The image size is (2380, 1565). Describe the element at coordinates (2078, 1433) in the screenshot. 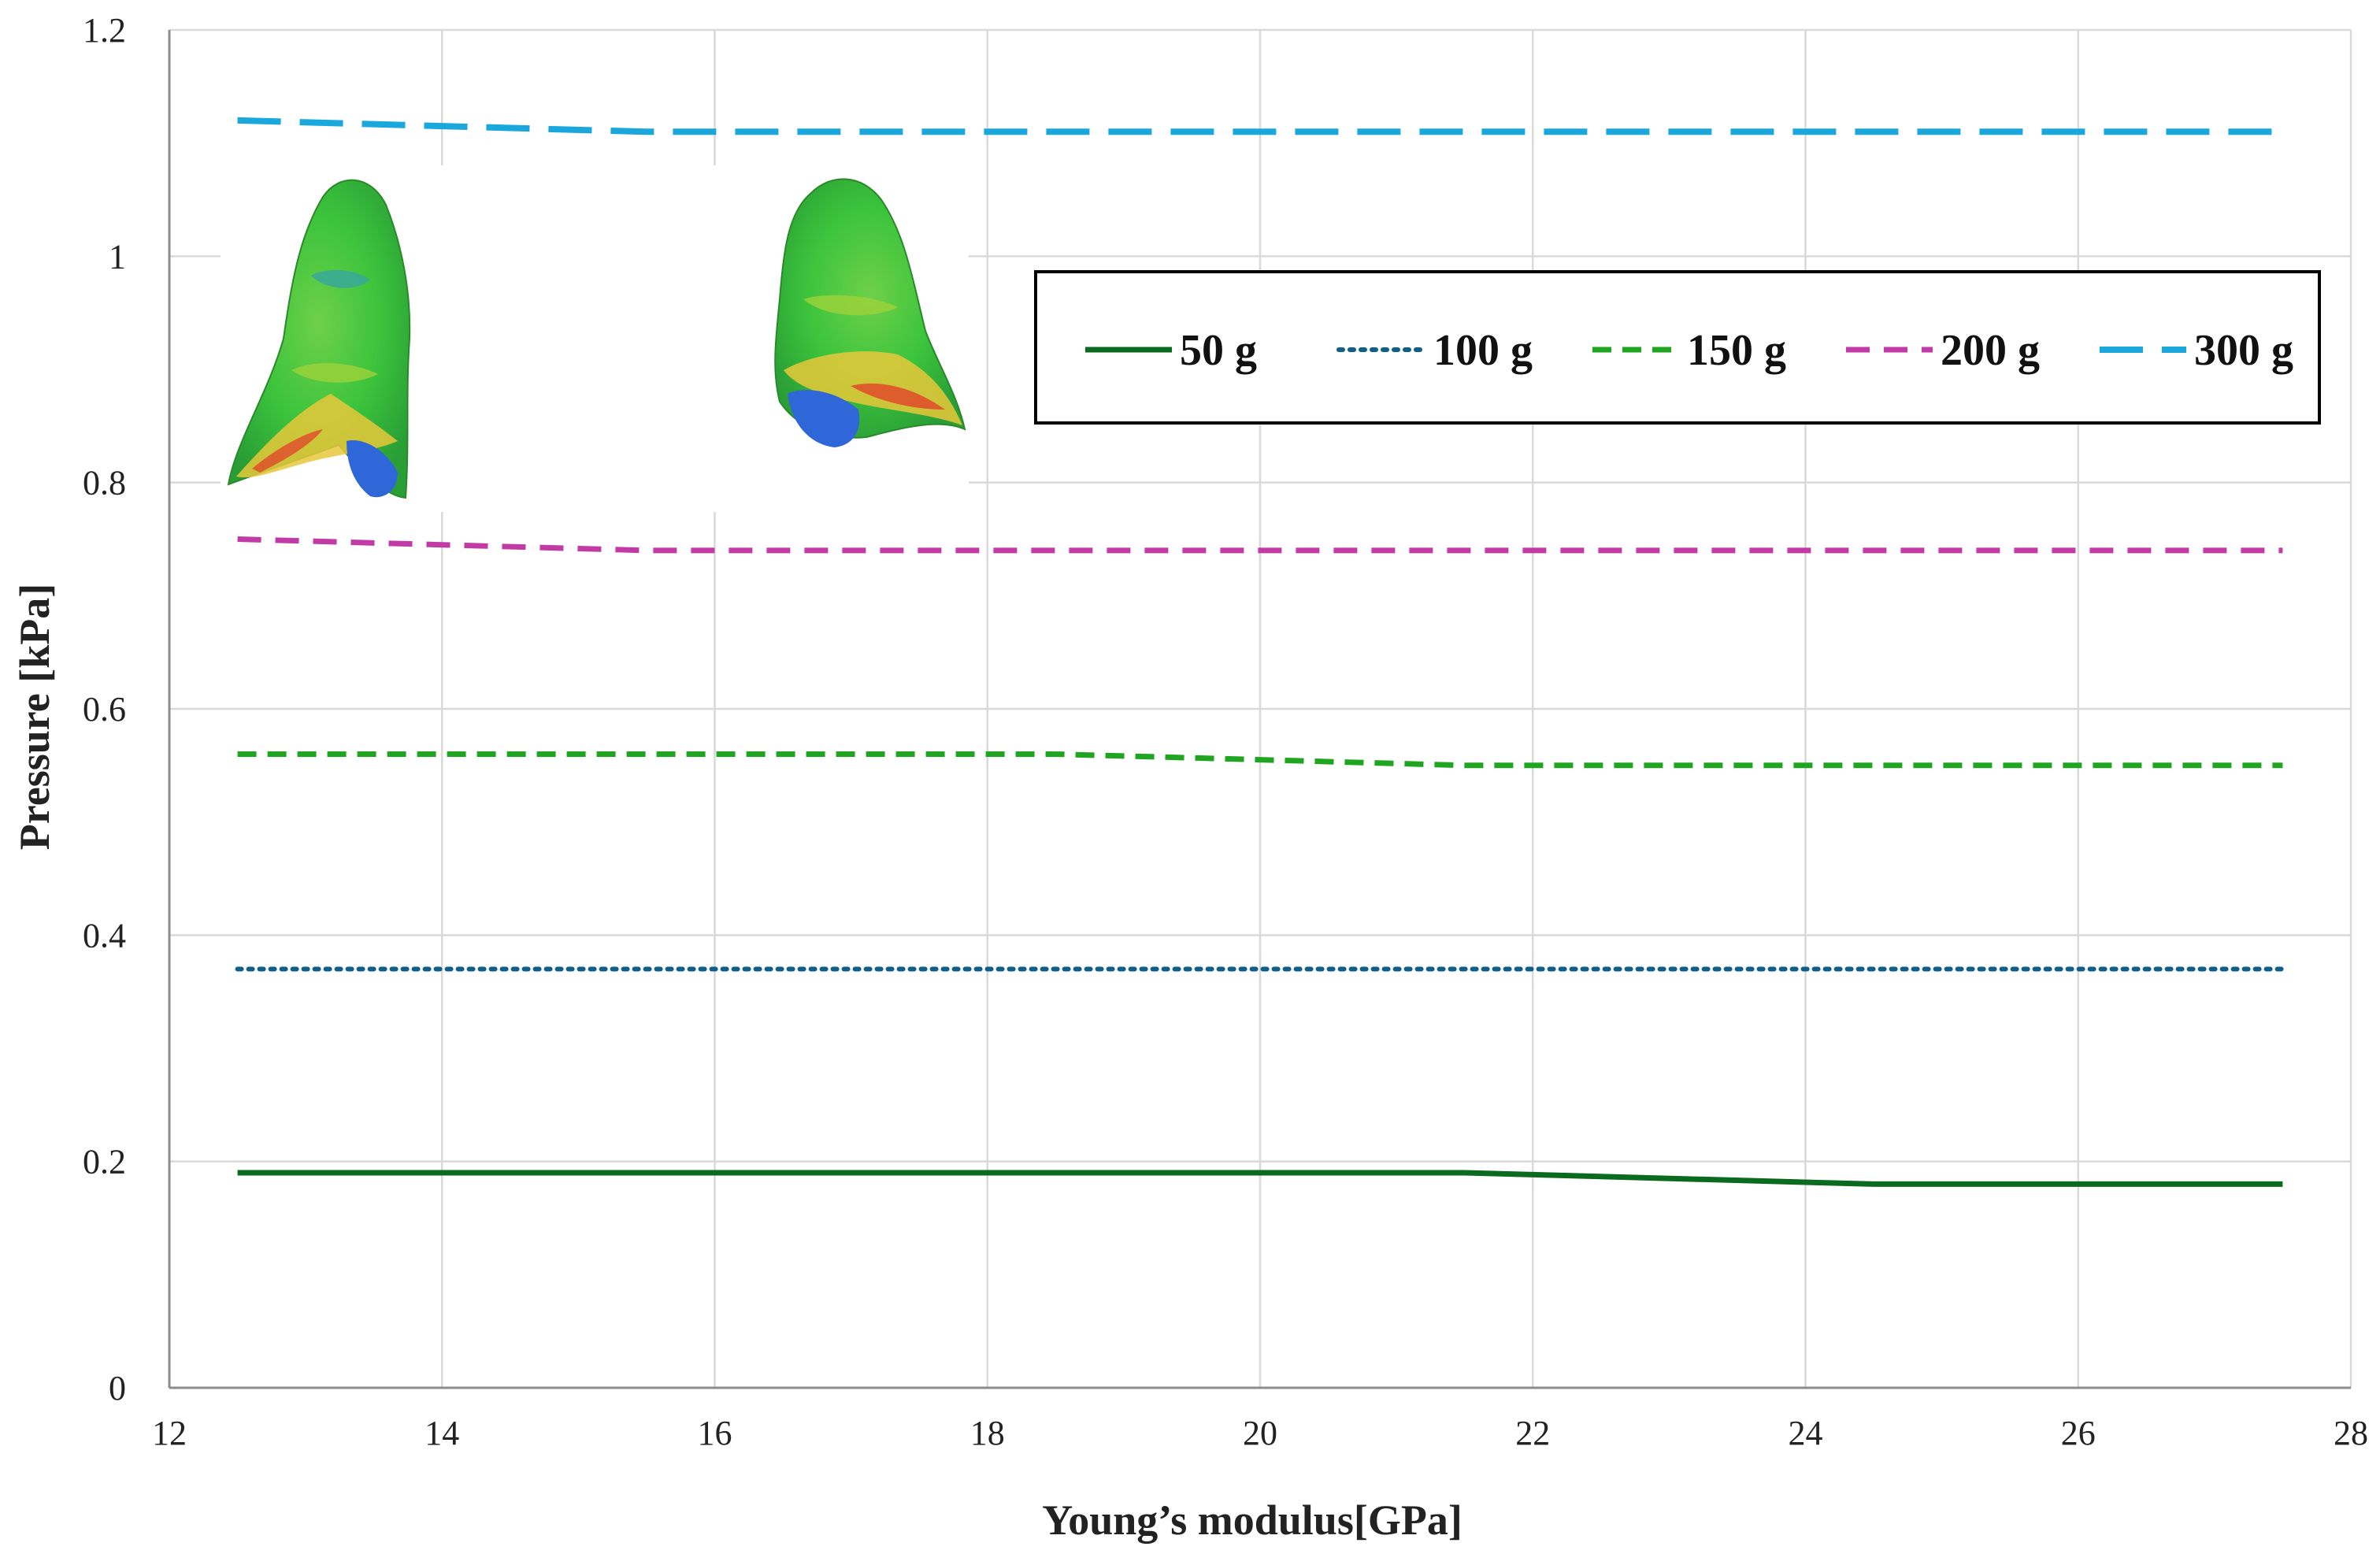

I see `x-tick-label: 26` at that location.